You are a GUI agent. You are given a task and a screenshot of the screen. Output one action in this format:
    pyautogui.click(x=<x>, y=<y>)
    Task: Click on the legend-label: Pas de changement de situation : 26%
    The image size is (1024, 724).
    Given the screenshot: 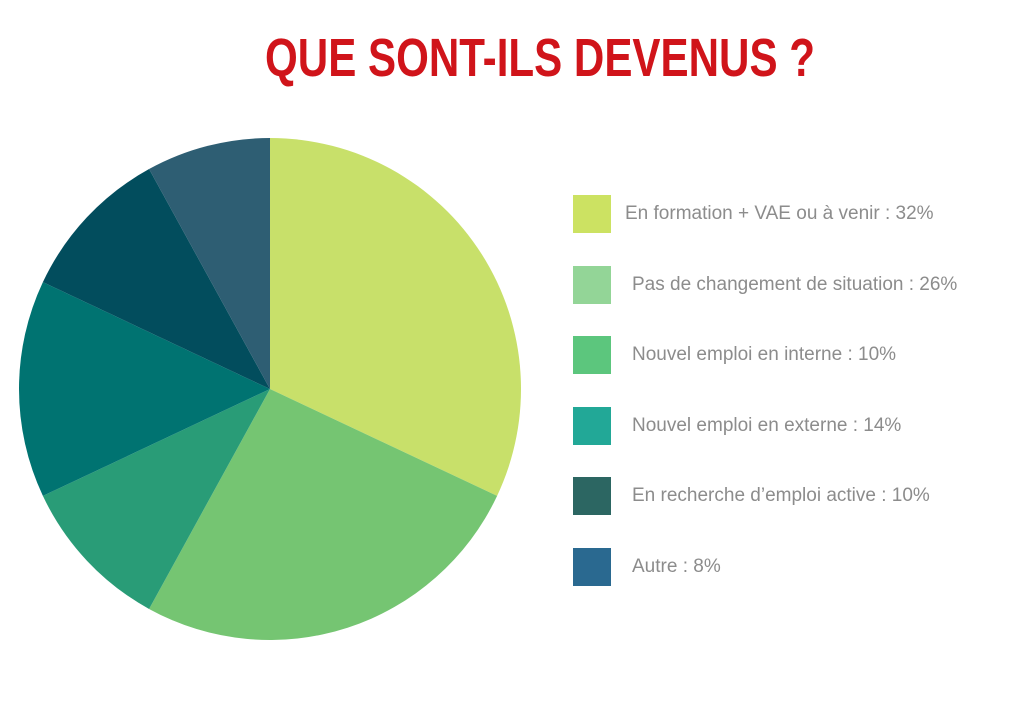 What is the action you would take?
    pyautogui.click(x=795, y=284)
    